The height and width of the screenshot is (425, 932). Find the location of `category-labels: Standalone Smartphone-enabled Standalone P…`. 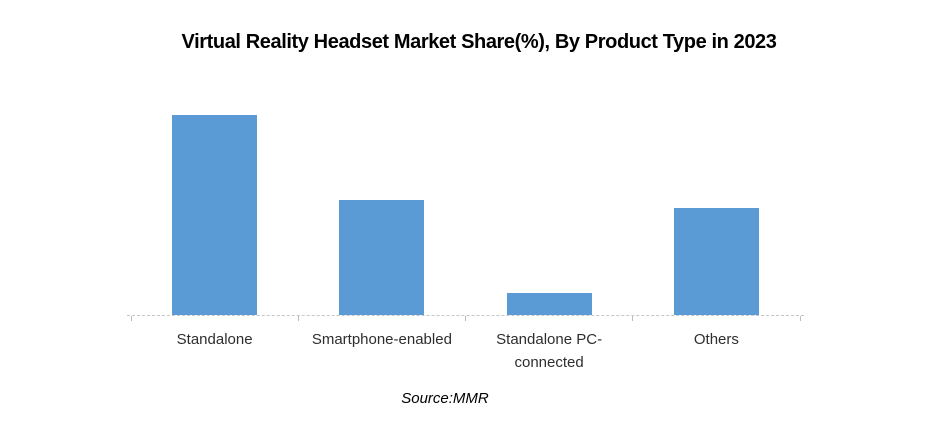

category-labels: Standalone Smartphone-enabled Standalone P… is located at coordinates (465, 351).